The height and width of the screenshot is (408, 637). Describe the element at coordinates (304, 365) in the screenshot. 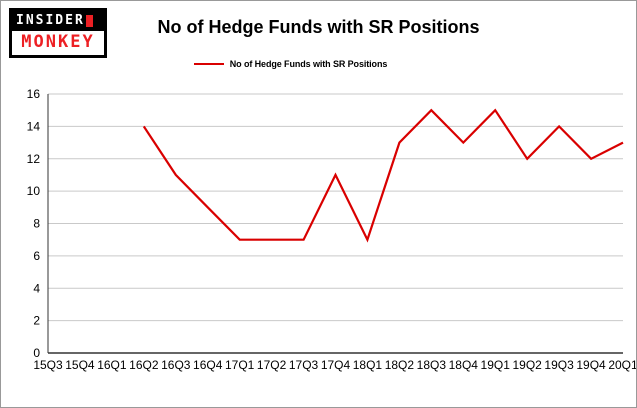

I see `x-tick-label: 17Q3` at that location.